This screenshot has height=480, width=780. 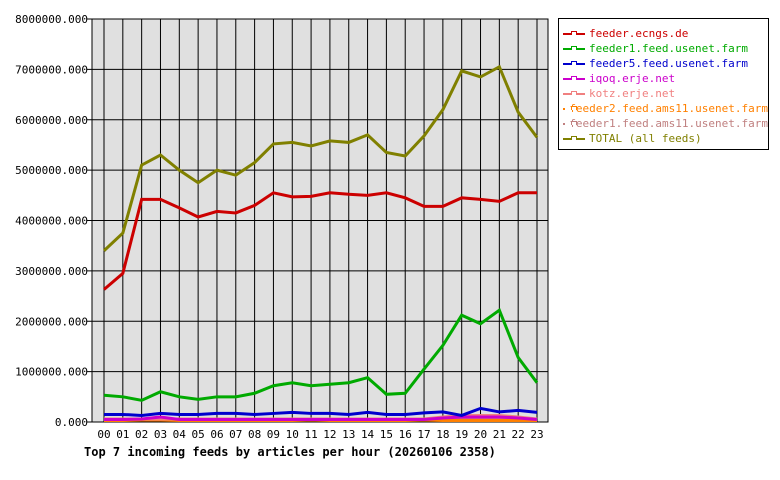 I want to click on legend-item: feeder.ecngs.de, so click(x=665, y=33).